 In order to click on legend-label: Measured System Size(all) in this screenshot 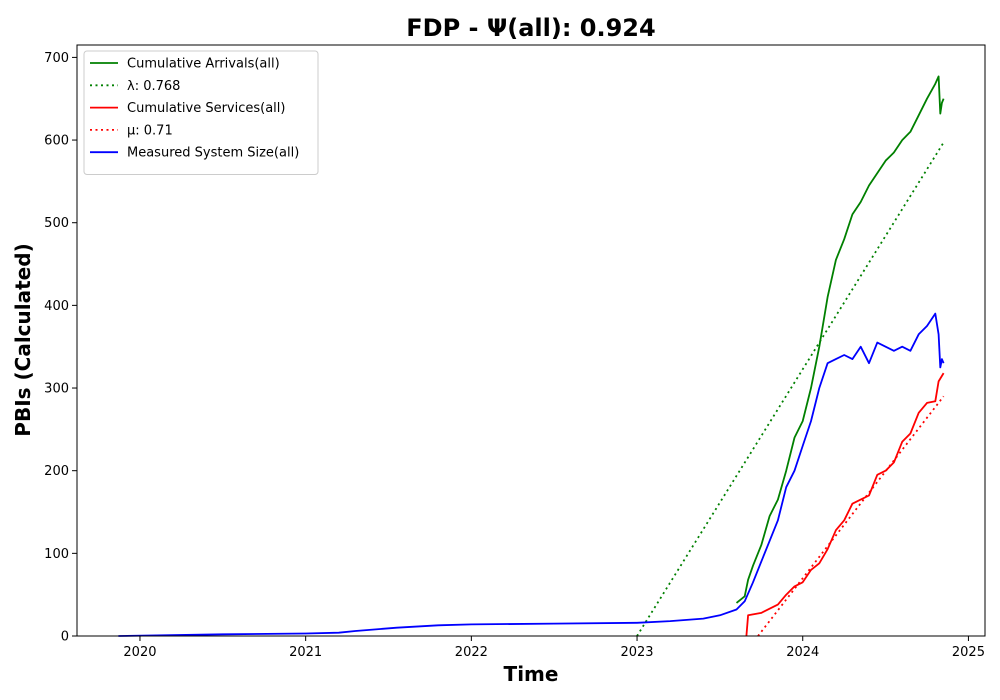, I will do `click(213, 153)`.